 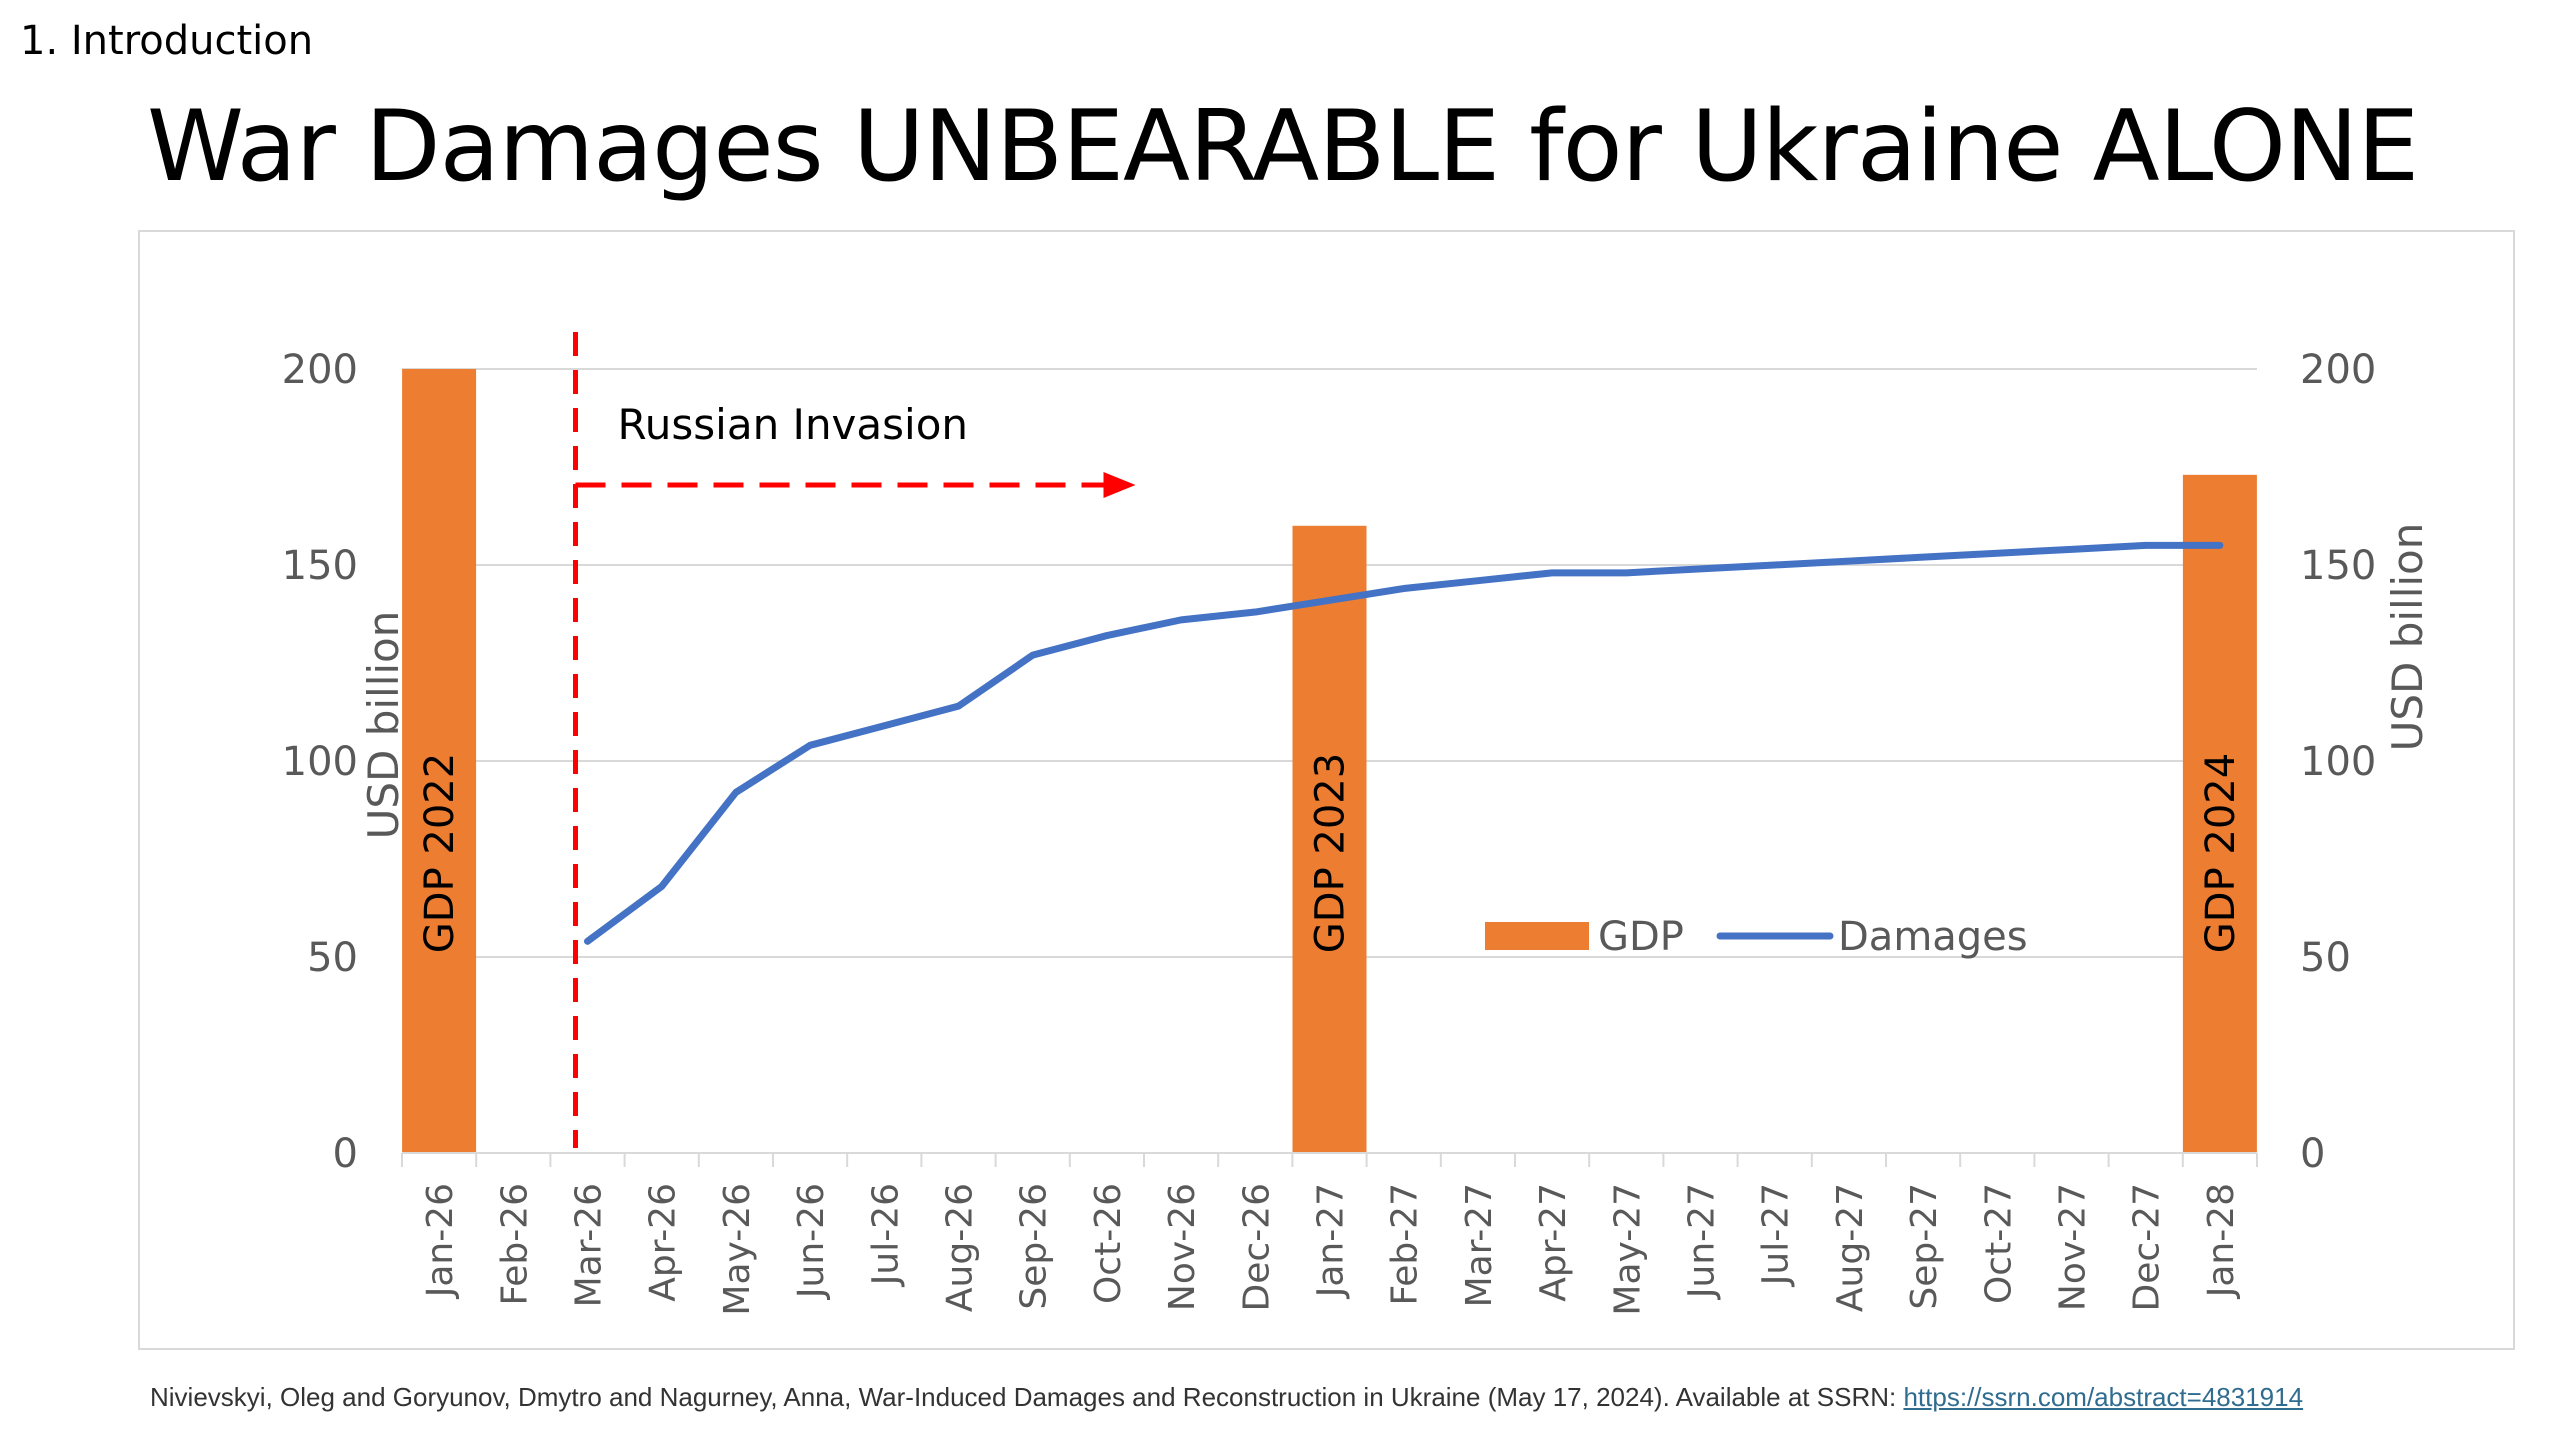 I want to click on y-tick-label-left: 100, so click(x=320, y=762).